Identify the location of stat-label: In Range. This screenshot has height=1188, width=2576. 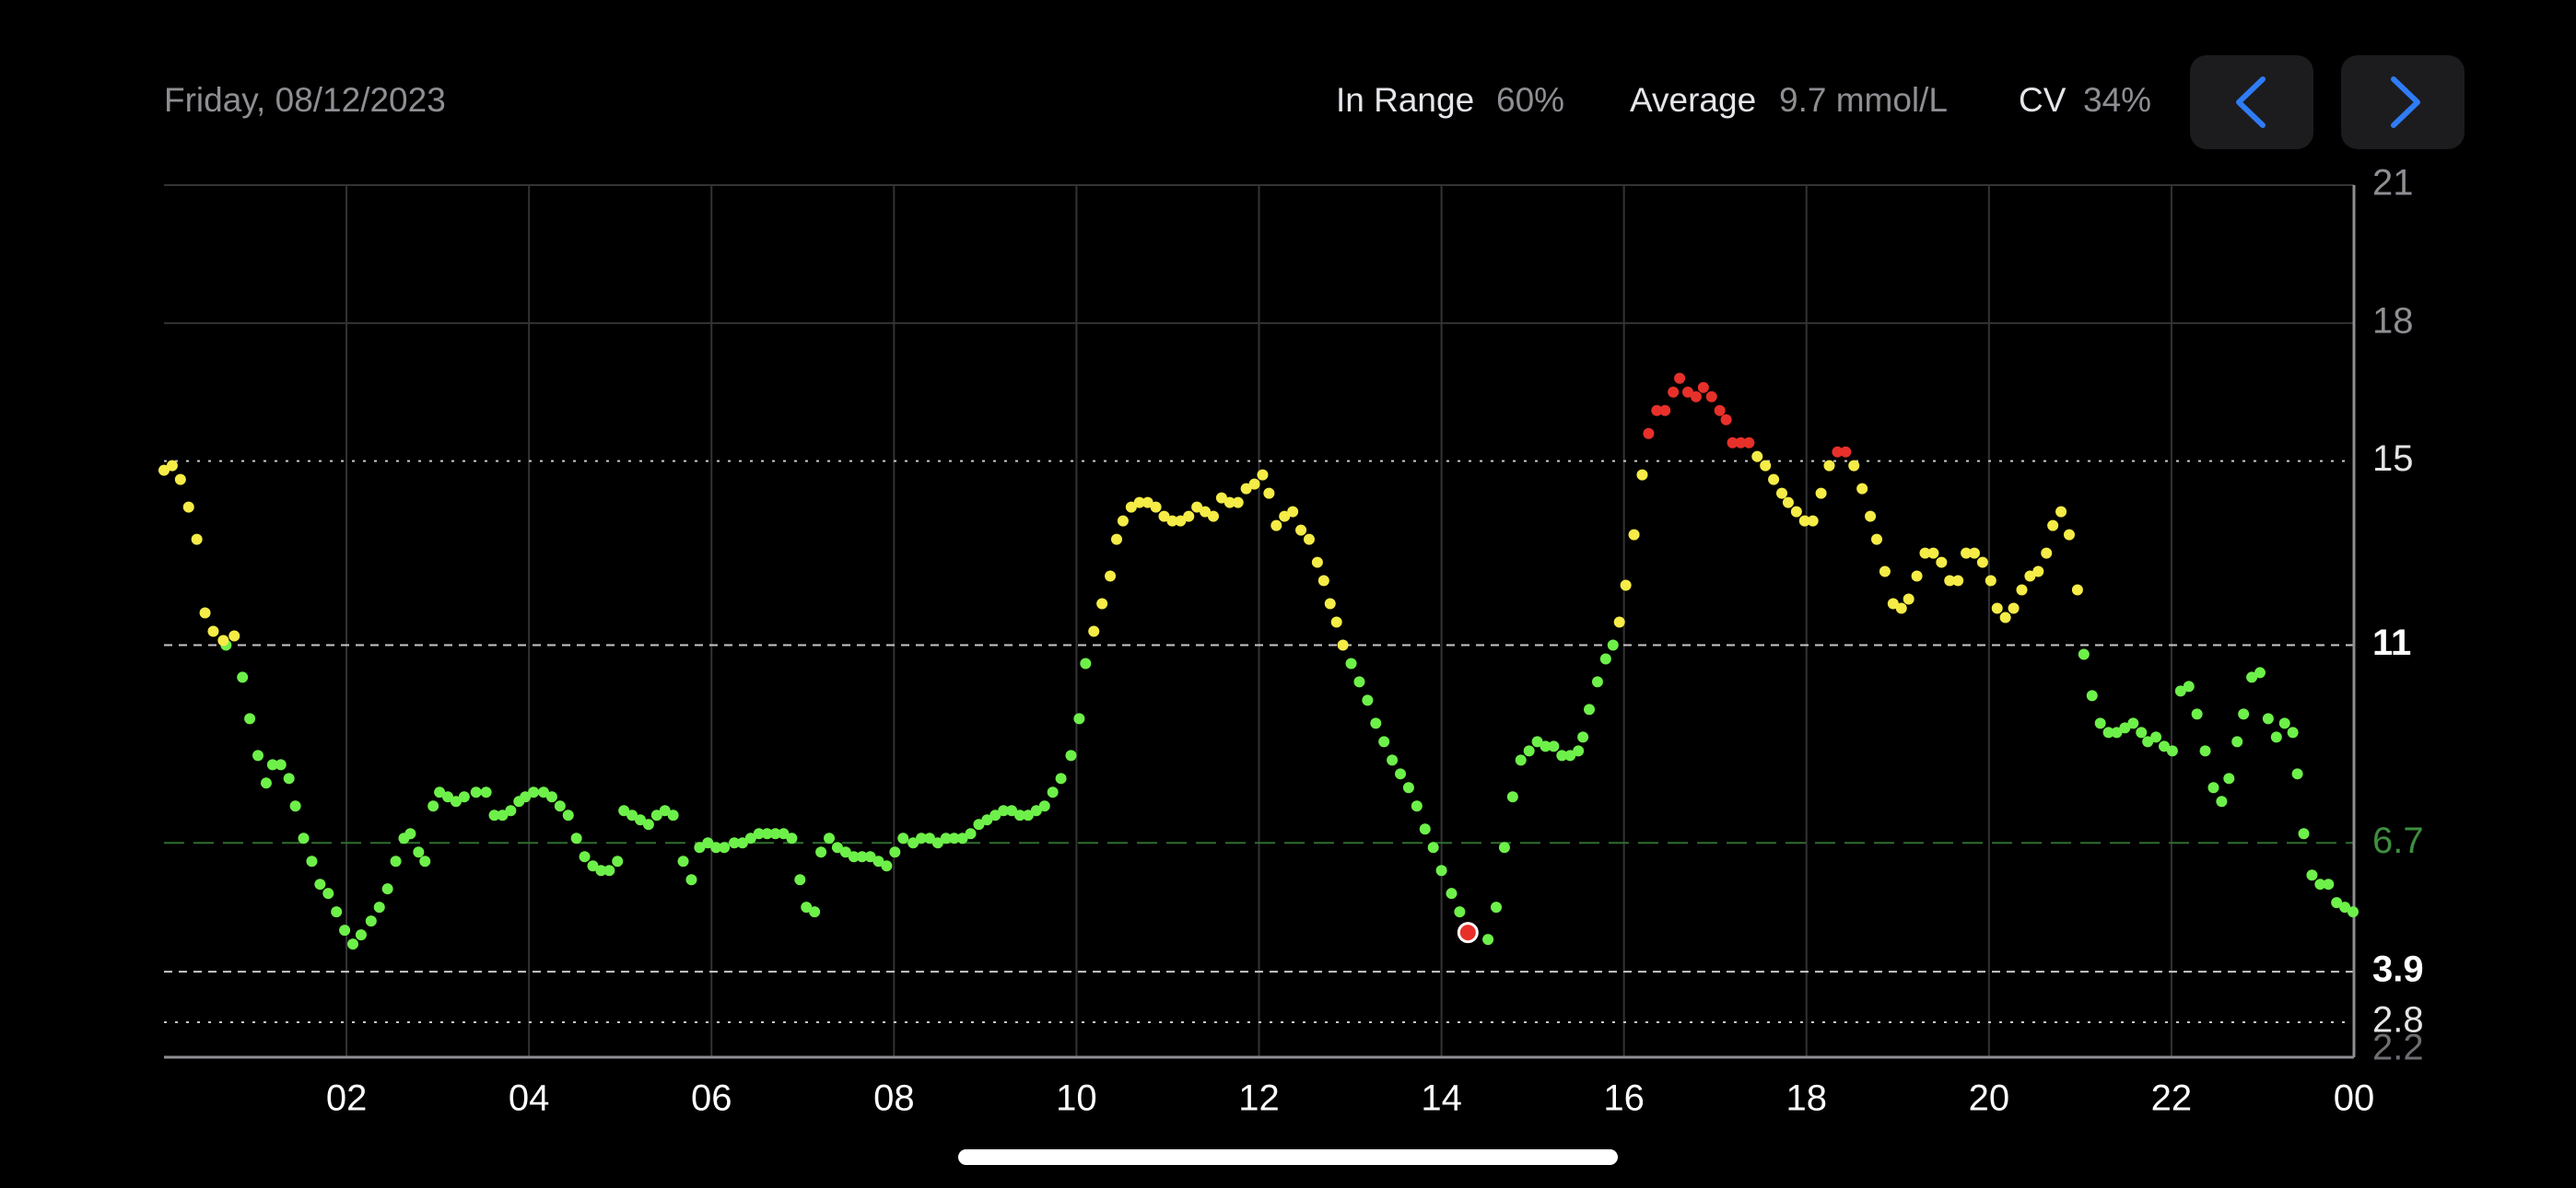
(1405, 100).